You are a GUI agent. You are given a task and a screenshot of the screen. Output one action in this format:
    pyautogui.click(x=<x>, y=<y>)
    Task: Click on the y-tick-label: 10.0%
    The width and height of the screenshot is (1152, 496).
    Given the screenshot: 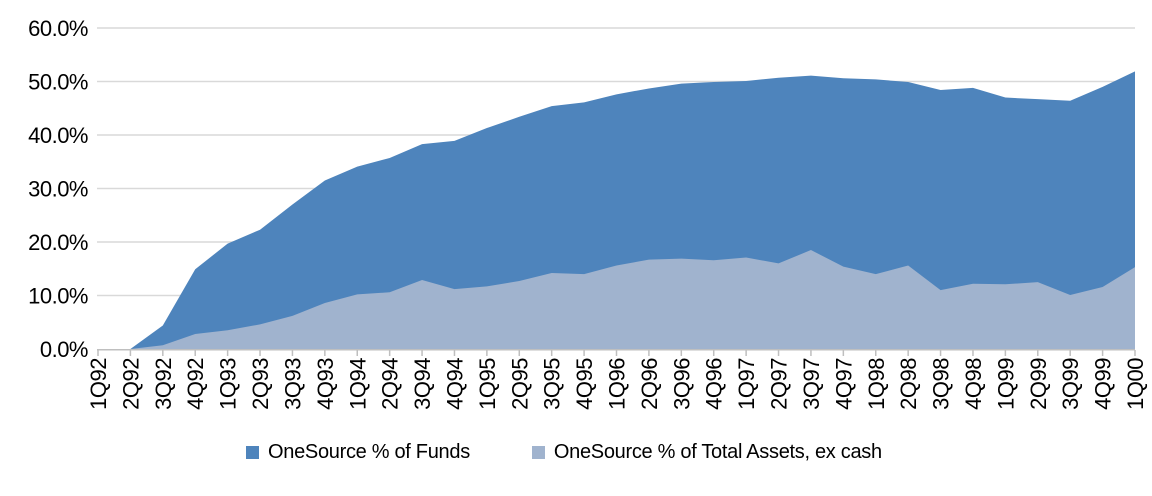 What is the action you would take?
    pyautogui.click(x=58, y=296)
    